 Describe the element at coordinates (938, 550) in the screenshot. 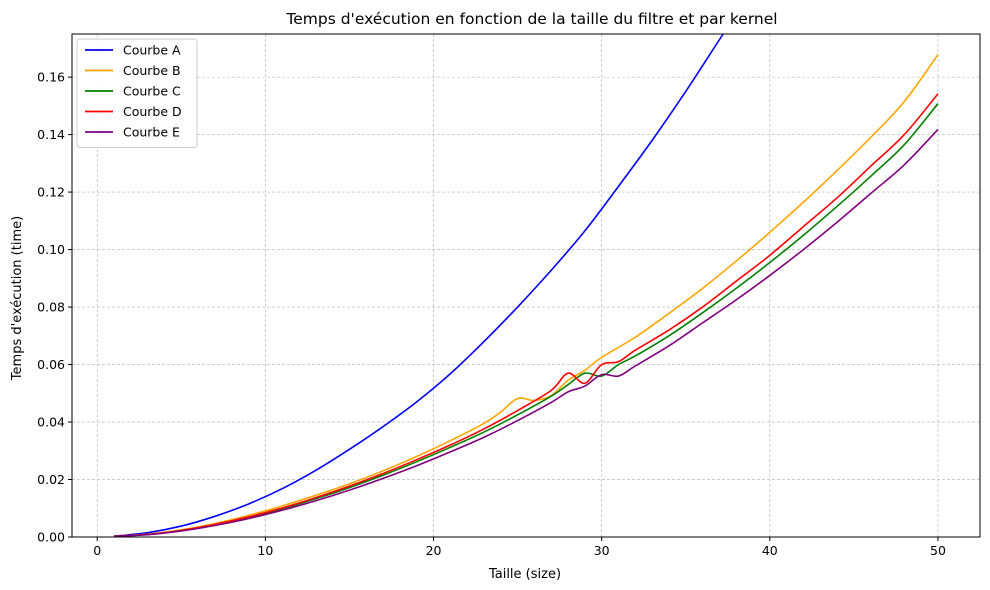

I see `x-tick-label: 50` at that location.